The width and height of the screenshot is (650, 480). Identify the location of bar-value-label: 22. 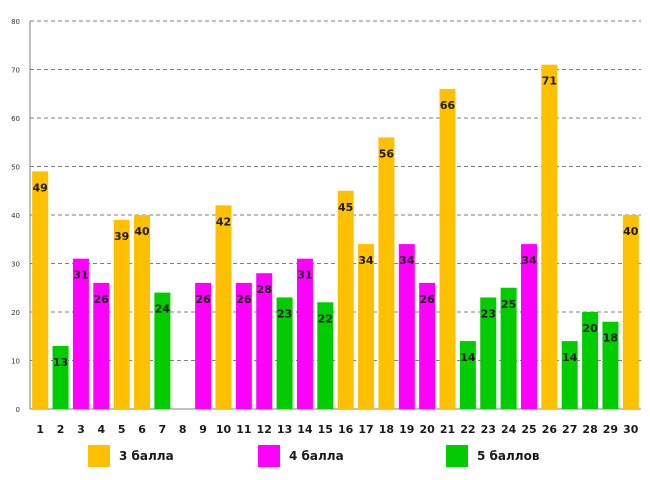
(325, 318).